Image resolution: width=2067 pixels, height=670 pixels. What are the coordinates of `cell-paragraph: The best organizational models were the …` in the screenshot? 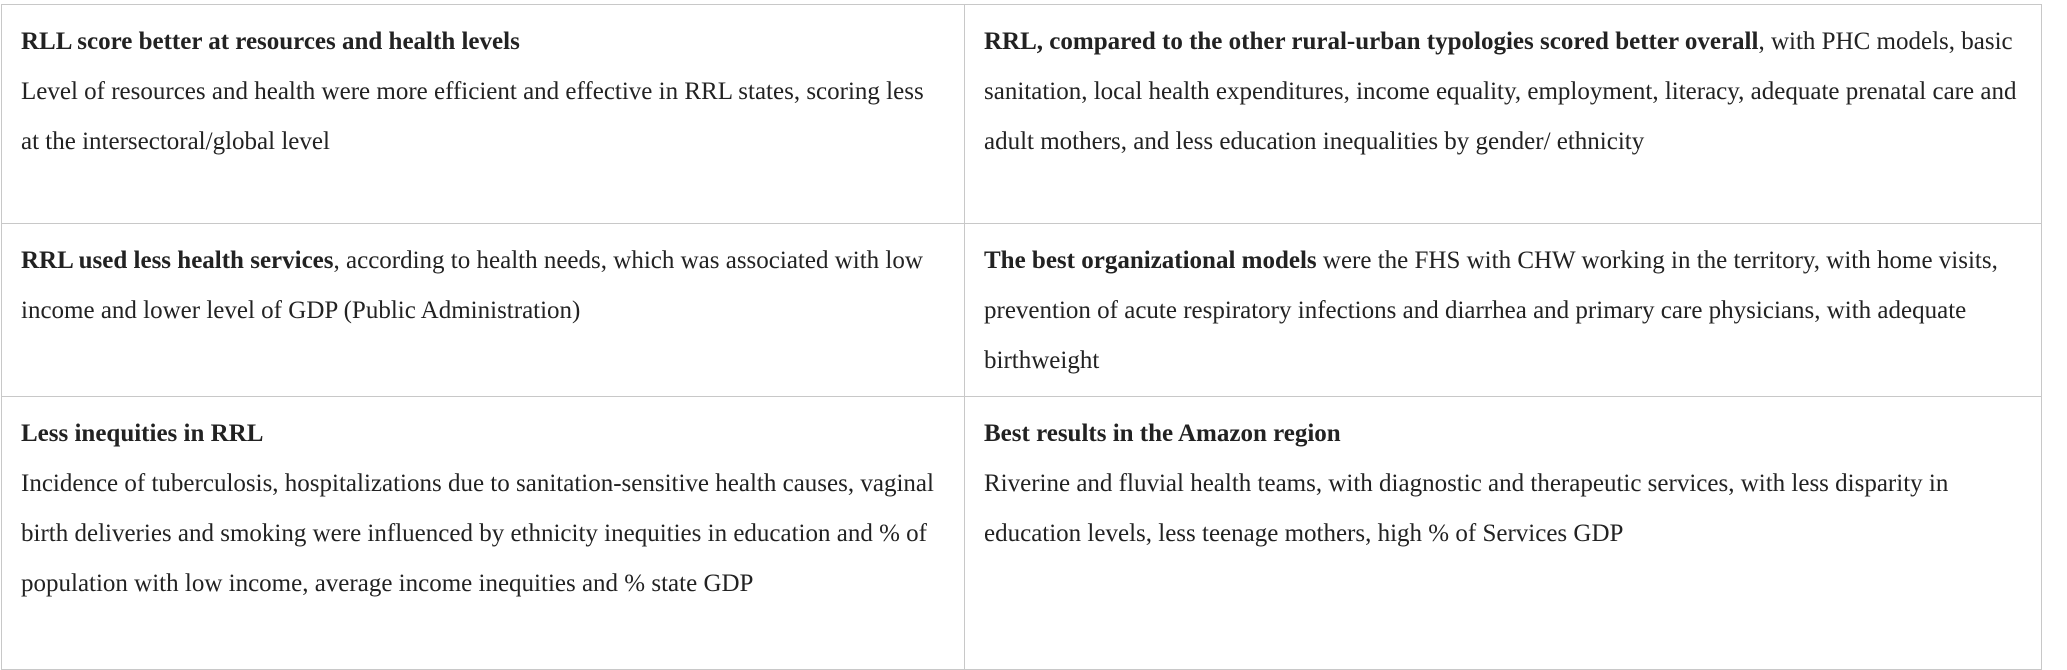 It's located at (1503, 311).